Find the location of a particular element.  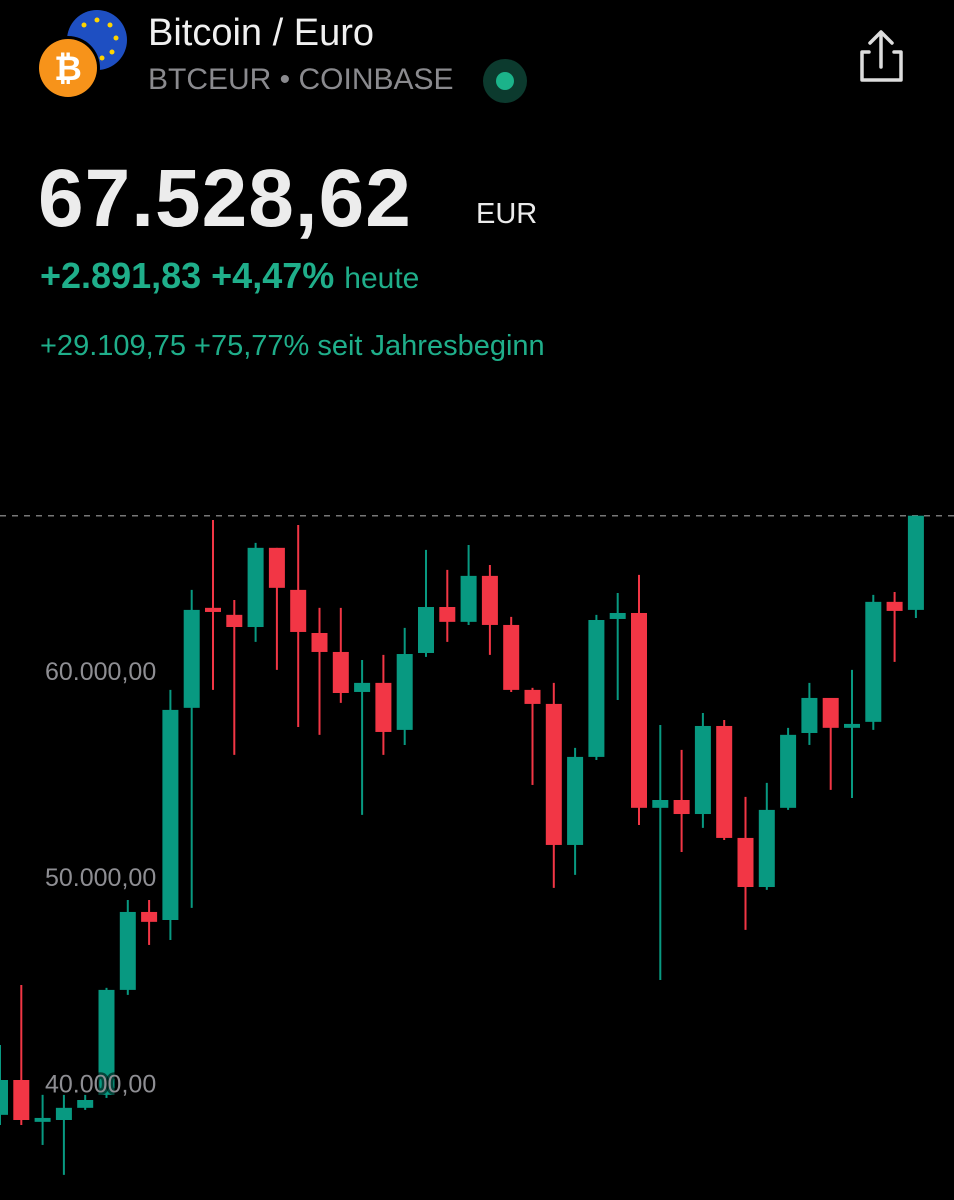

y-tick-label: 40.000,00 is located at coordinates (100, 1084).